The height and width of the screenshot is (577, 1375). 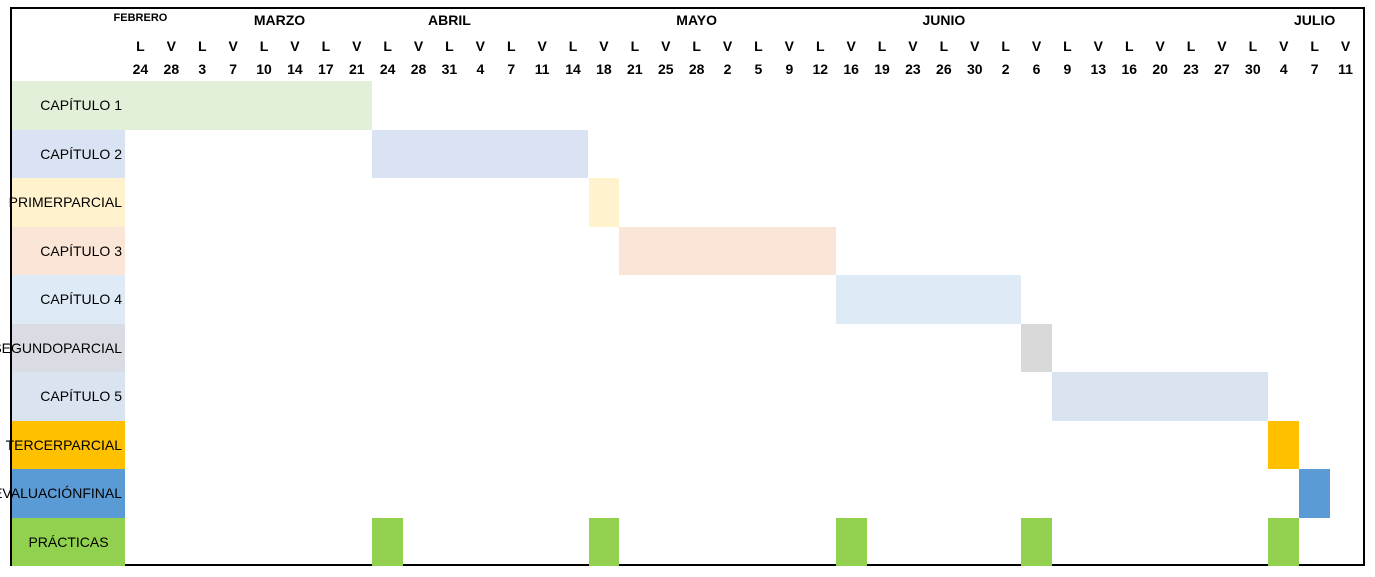 What do you see at coordinates (820, 69) in the screenshot?
I see `day-label: 12` at bounding box center [820, 69].